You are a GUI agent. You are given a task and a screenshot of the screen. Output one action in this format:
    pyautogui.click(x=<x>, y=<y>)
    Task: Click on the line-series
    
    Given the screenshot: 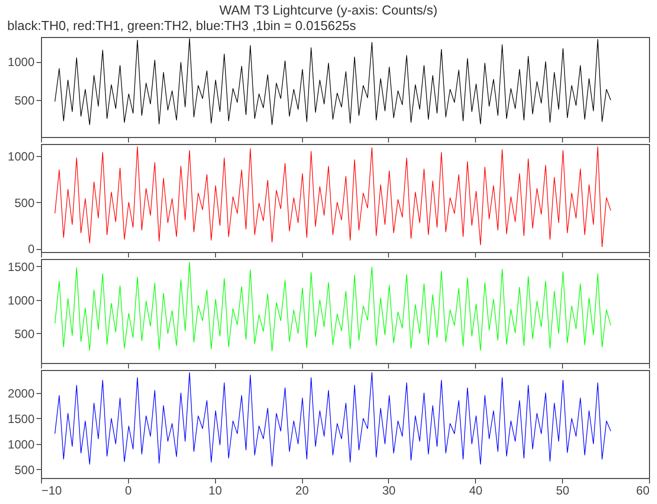 What is the action you would take?
    pyautogui.click(x=333, y=82)
    